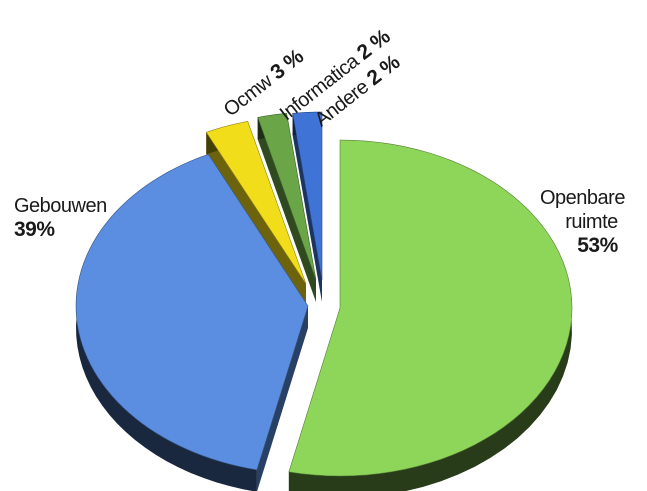 The image size is (647, 491). Describe the element at coordinates (60, 218) in the screenshot. I see `label-gebouwen: Gebouwen 39%` at that location.